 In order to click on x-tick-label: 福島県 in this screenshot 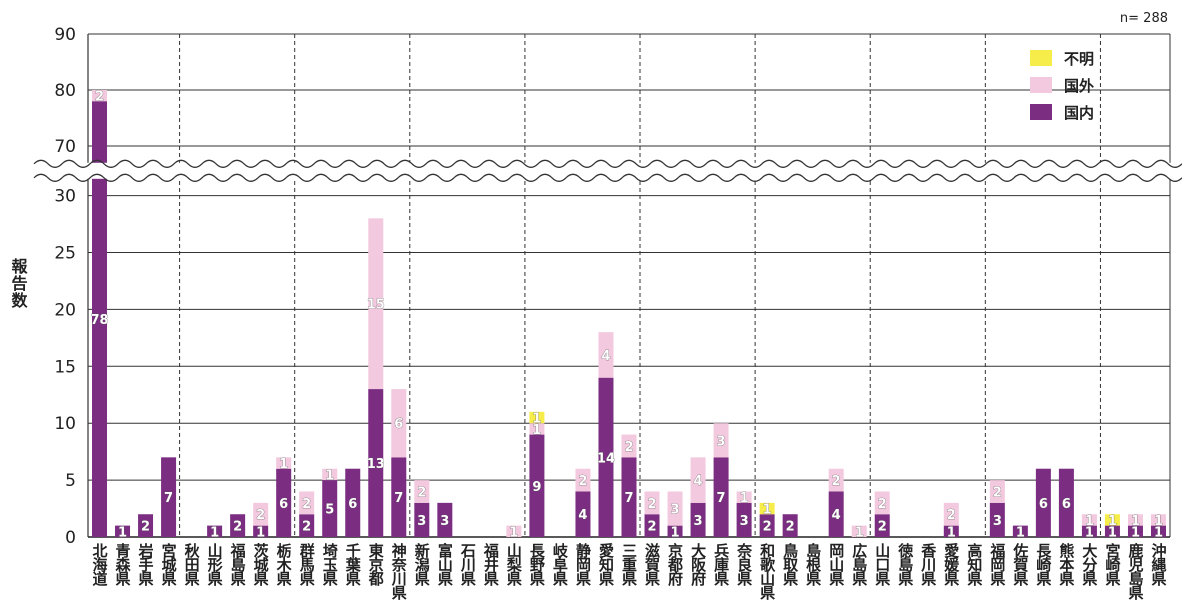, I will do `click(238, 564)`.